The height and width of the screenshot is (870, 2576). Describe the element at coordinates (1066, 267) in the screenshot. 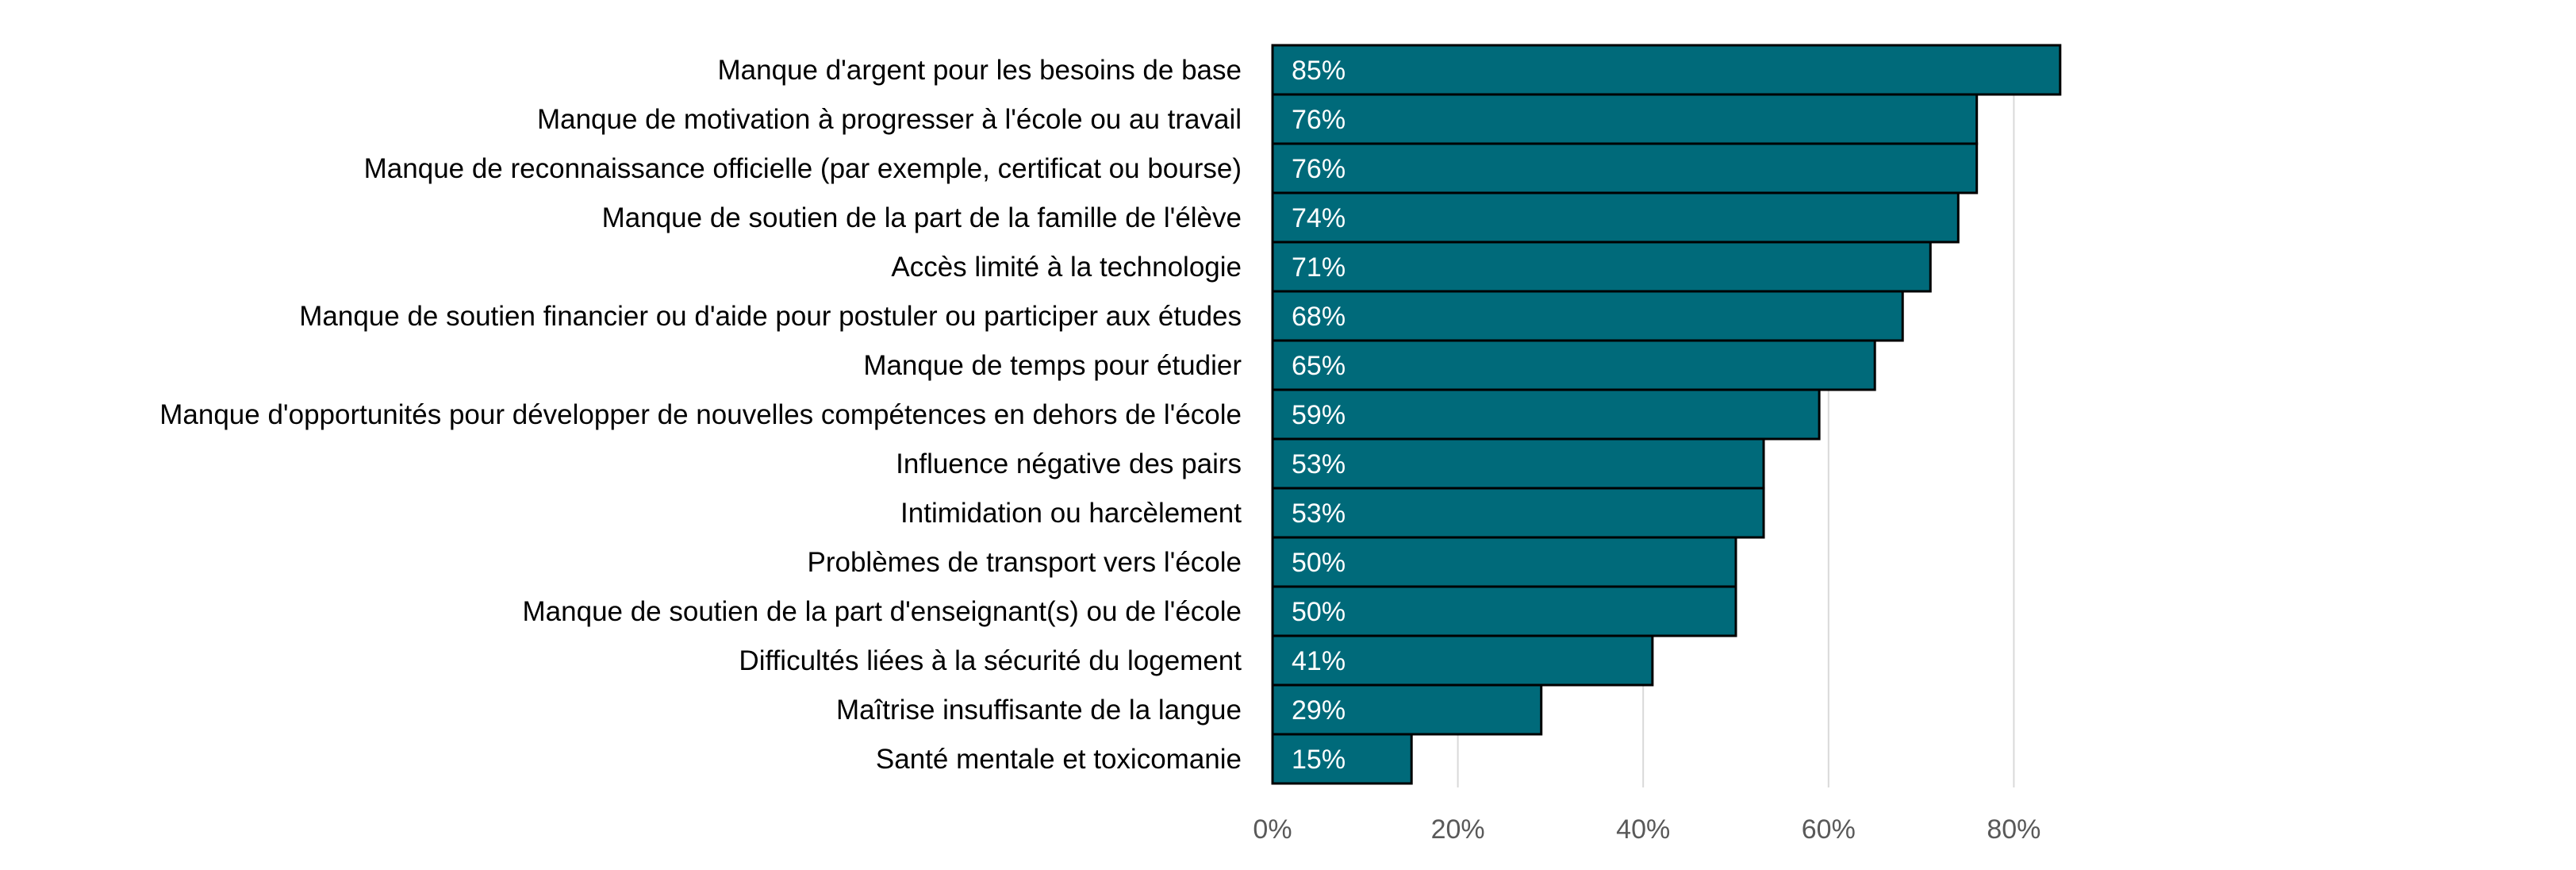

I see `category-label: Accès limité à la technologie` at that location.